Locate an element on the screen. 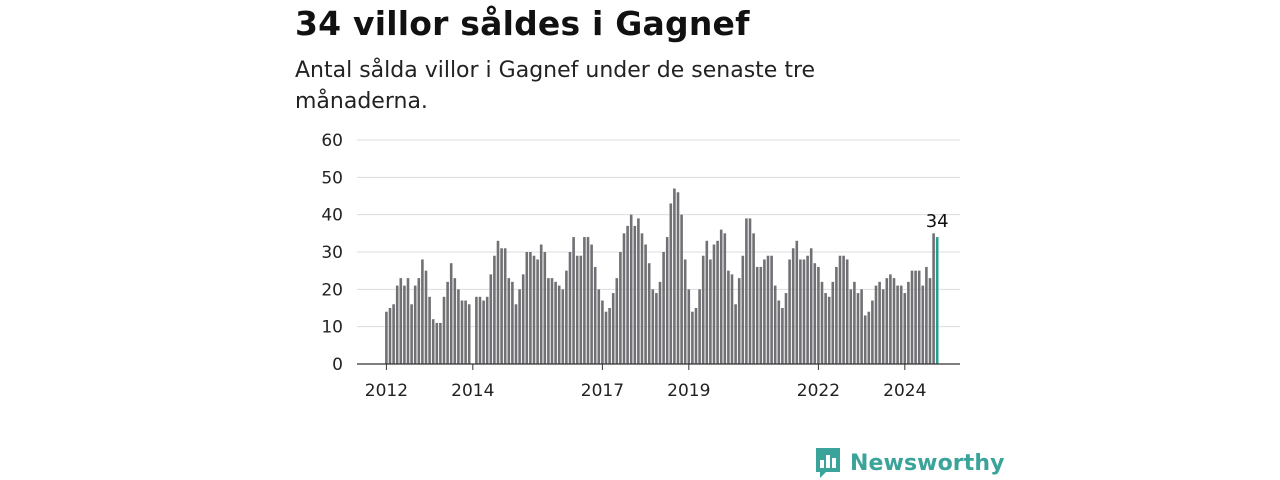  x-tick-label: 2024 is located at coordinates (904, 391).